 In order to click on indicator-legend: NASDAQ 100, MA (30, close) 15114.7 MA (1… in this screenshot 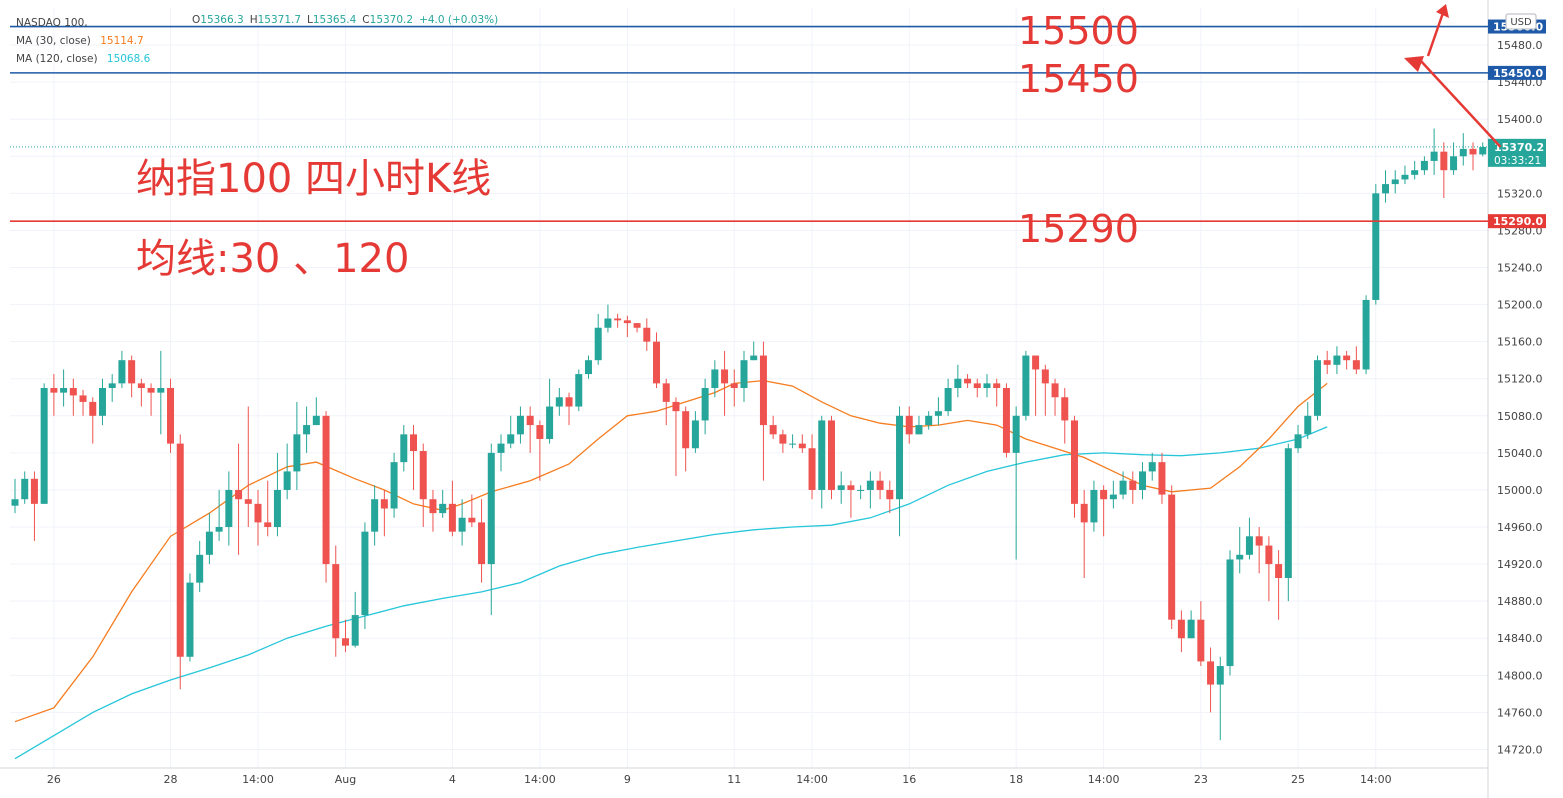, I will do `click(83, 41)`.